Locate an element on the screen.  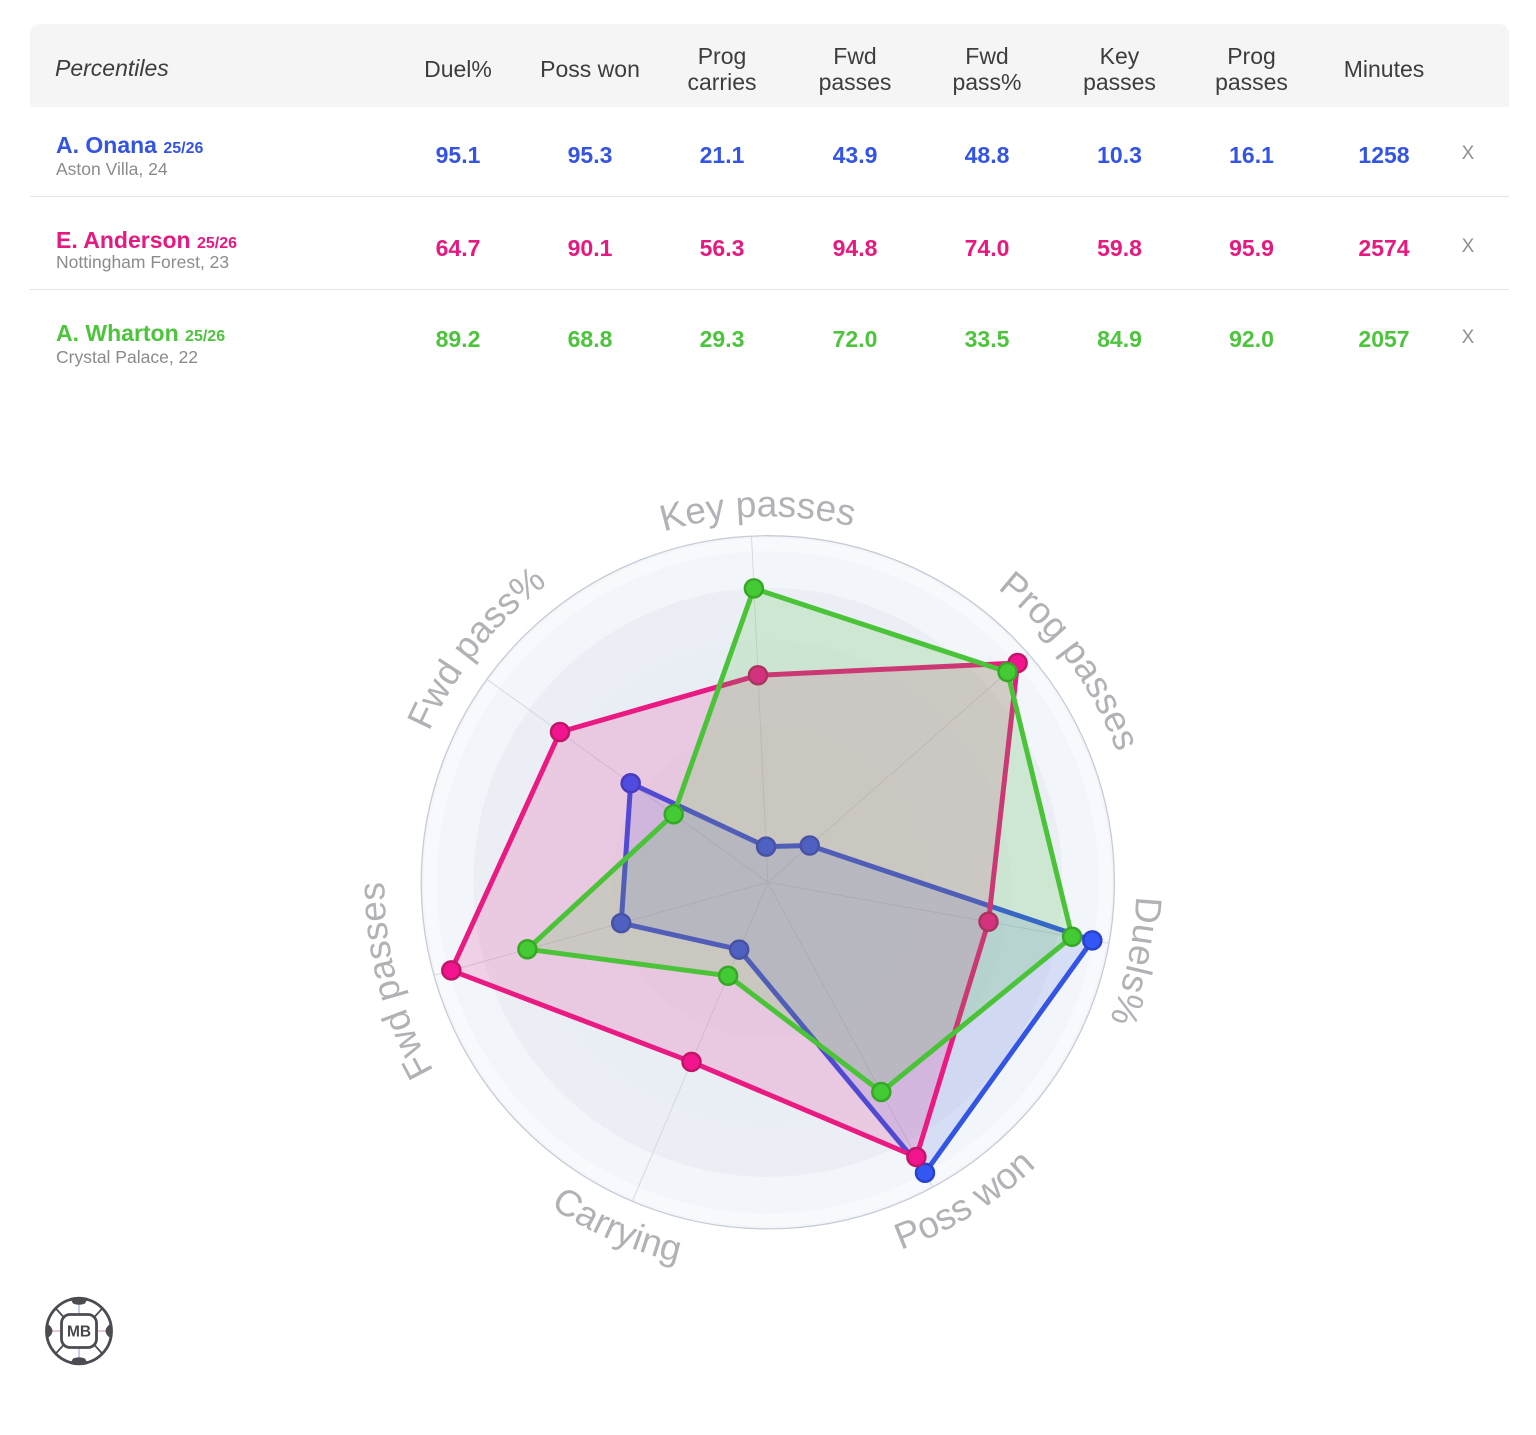
svg-text: MB is located at coordinates (79, 1332).